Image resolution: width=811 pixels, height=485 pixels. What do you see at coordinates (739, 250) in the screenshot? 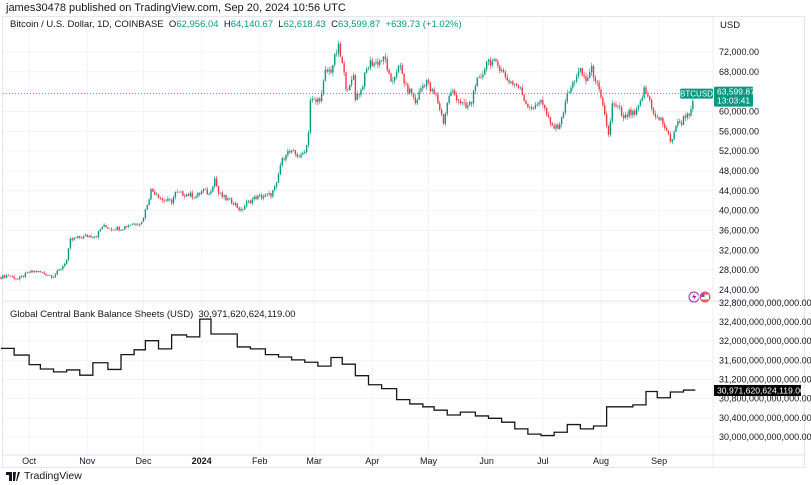
I see `price-axis-label: 32,000.00` at bounding box center [739, 250].